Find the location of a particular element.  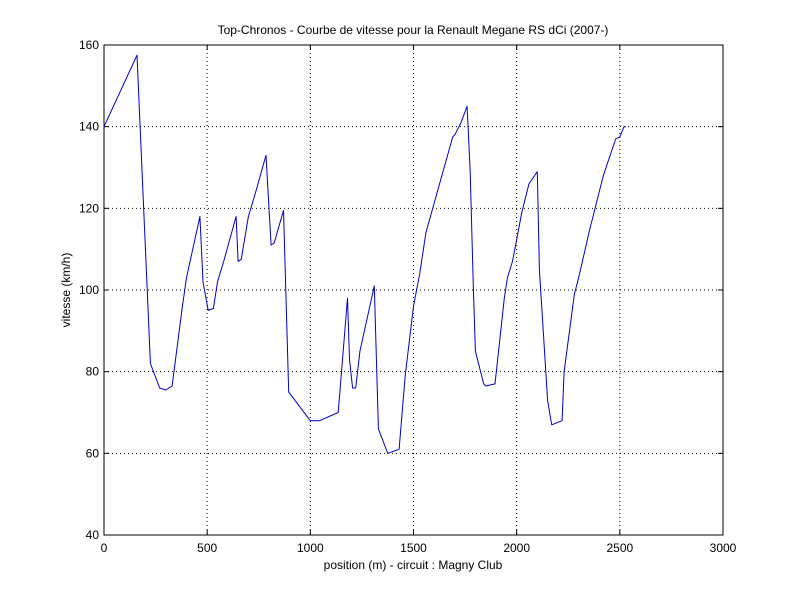

x-tick-label: 3000 is located at coordinates (723, 548).